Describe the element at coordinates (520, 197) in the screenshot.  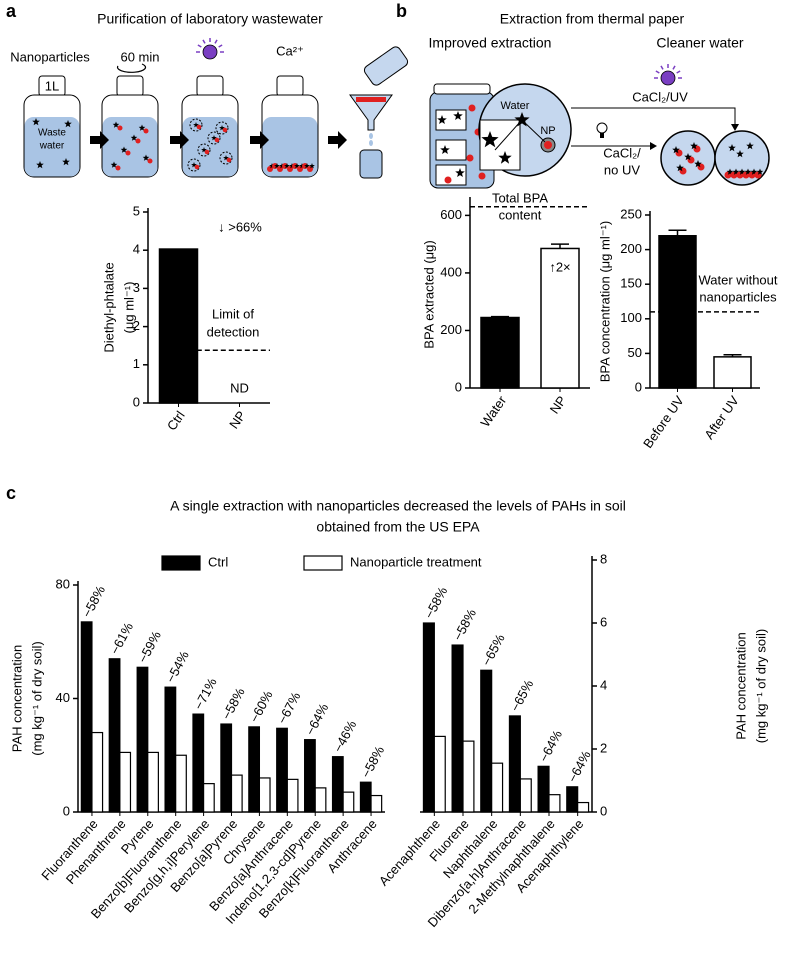
I see `reference-label: Total BPA` at that location.